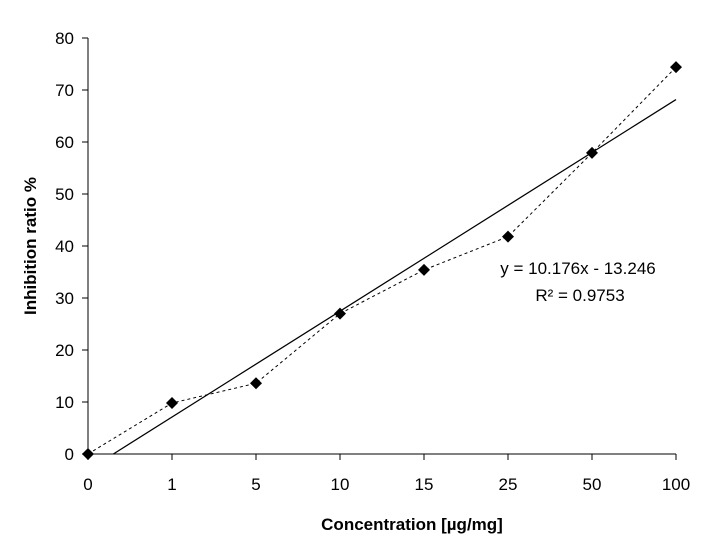  I want to click on x-tick-label: 25, so click(508, 484).